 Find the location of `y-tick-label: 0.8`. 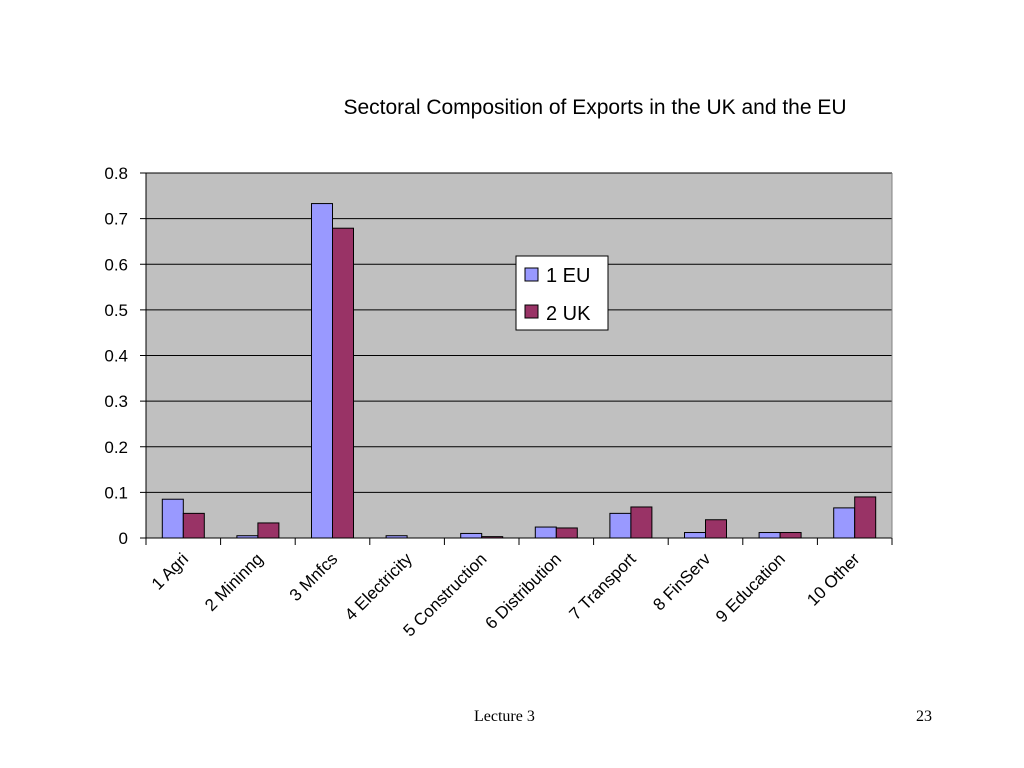

y-tick-label: 0.8 is located at coordinates (116, 173).